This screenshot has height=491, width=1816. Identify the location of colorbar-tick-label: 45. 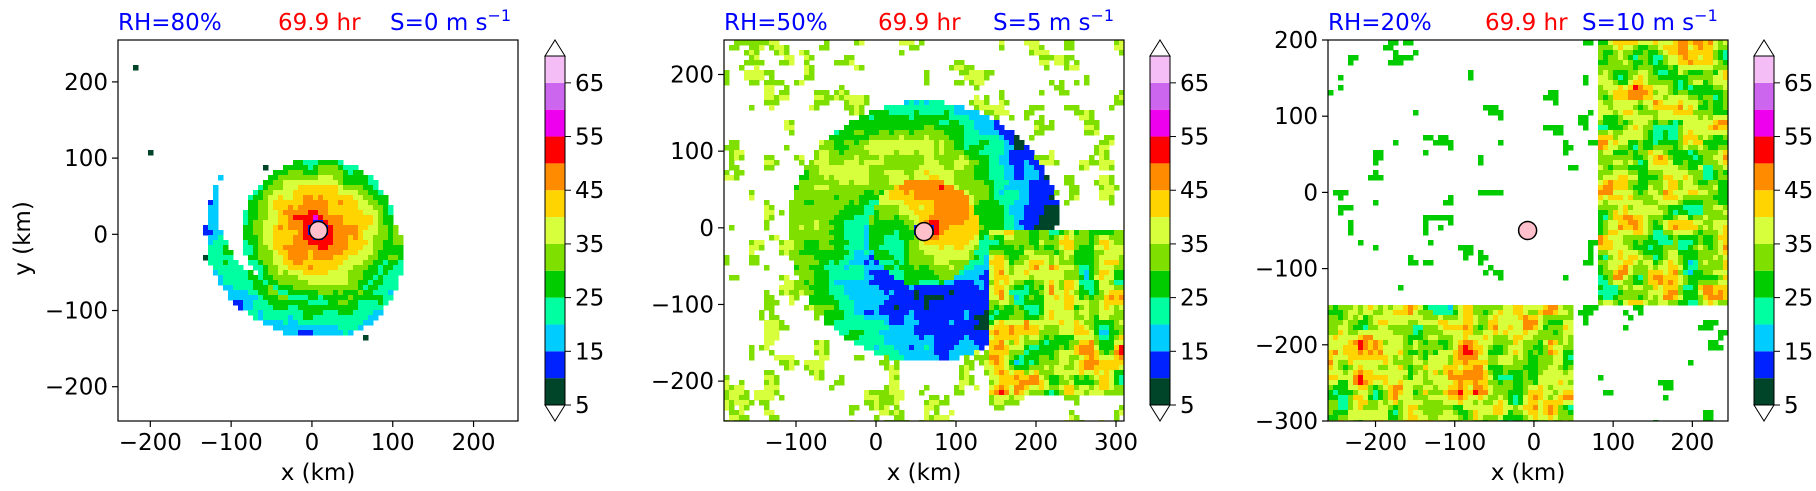
(589, 191).